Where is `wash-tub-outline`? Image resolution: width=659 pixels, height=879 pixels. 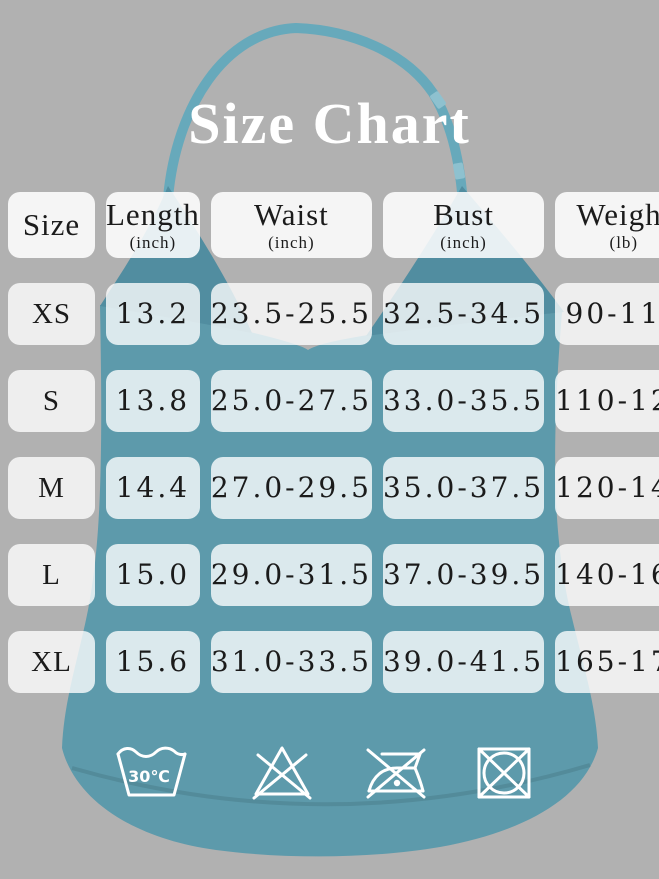
wash-tub-outline is located at coordinates (151, 774).